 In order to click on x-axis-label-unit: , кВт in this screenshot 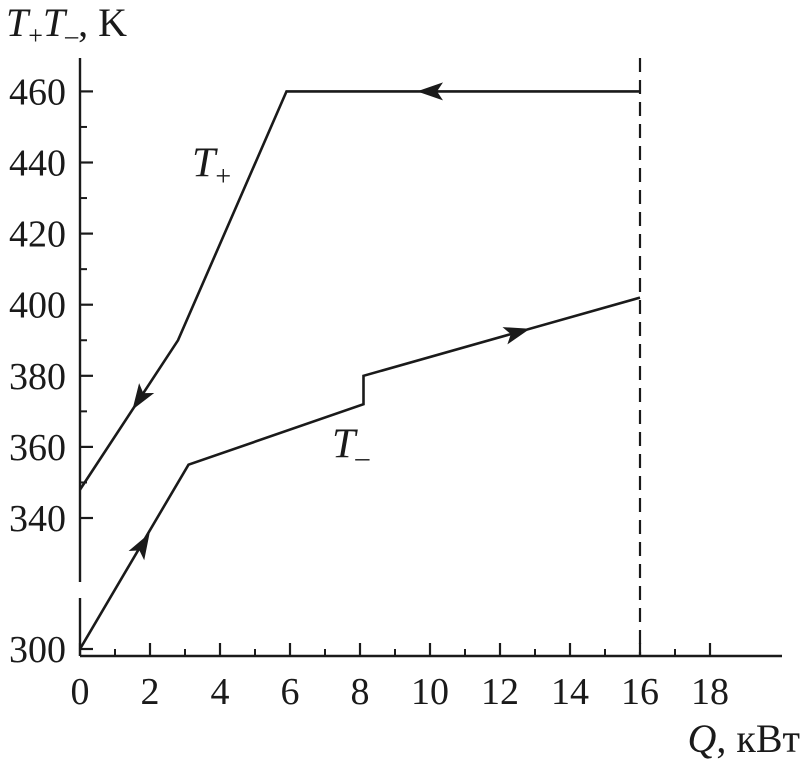, I will do `click(758, 738)`.